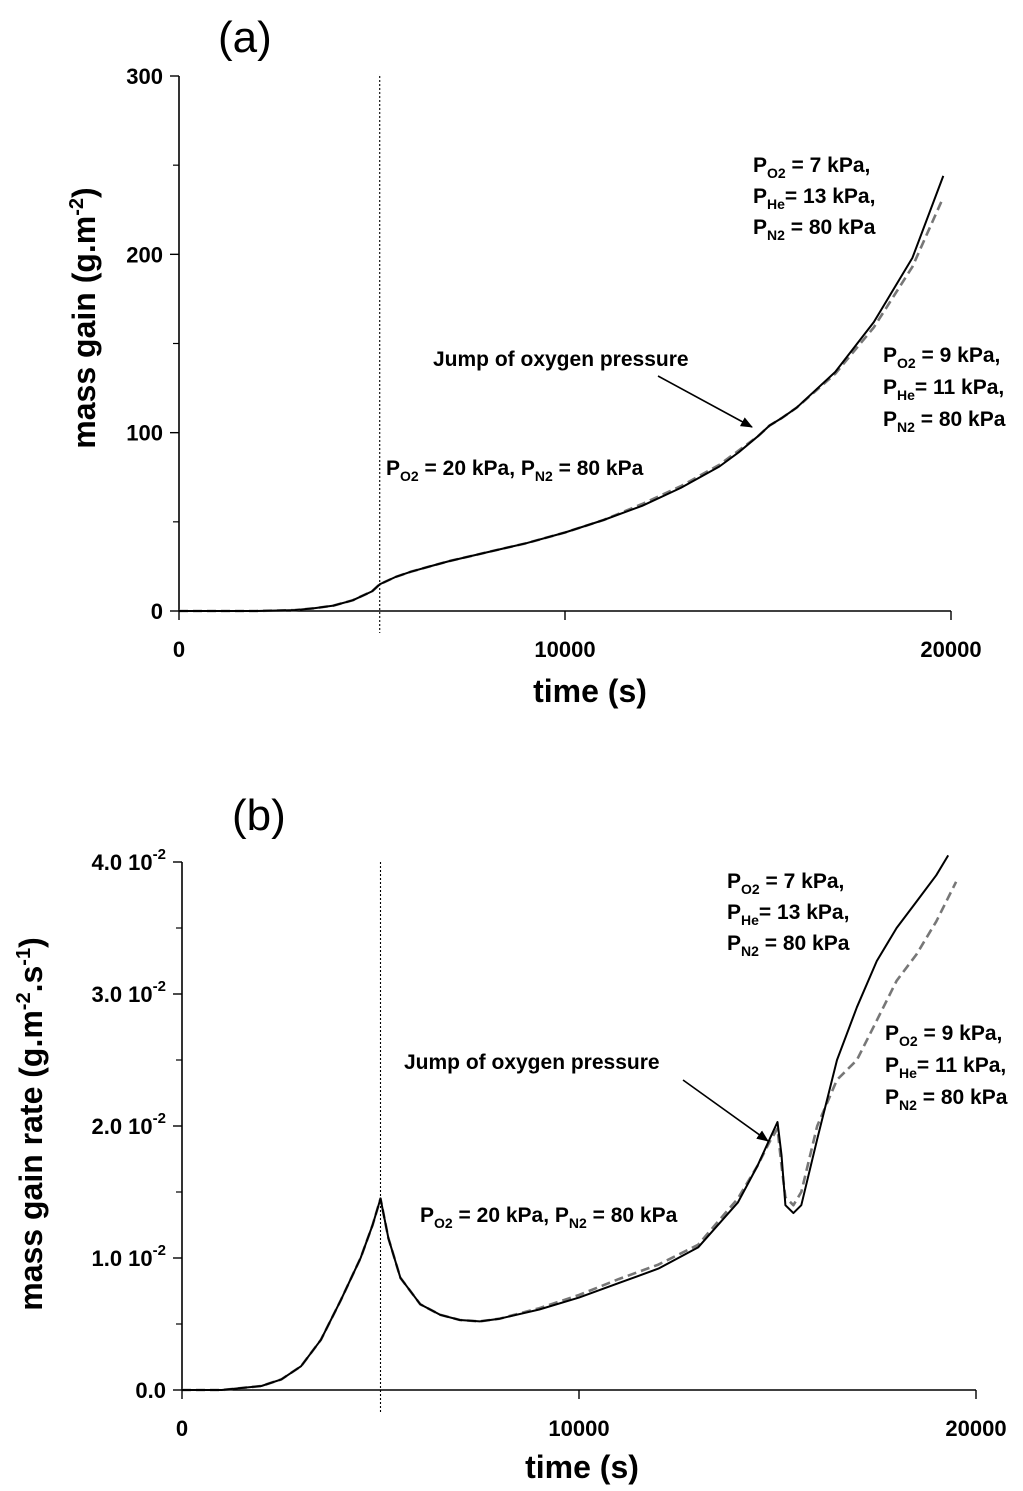 This screenshot has width=1023, height=1491. I want to click on y-tick-label: 200, so click(144, 254).